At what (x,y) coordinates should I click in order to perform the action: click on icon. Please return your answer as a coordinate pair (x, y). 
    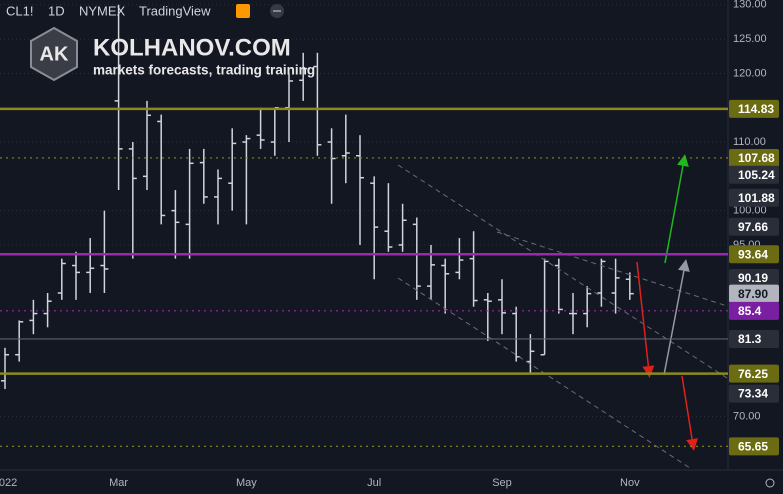
    Looking at the image, I should click on (243, 11).